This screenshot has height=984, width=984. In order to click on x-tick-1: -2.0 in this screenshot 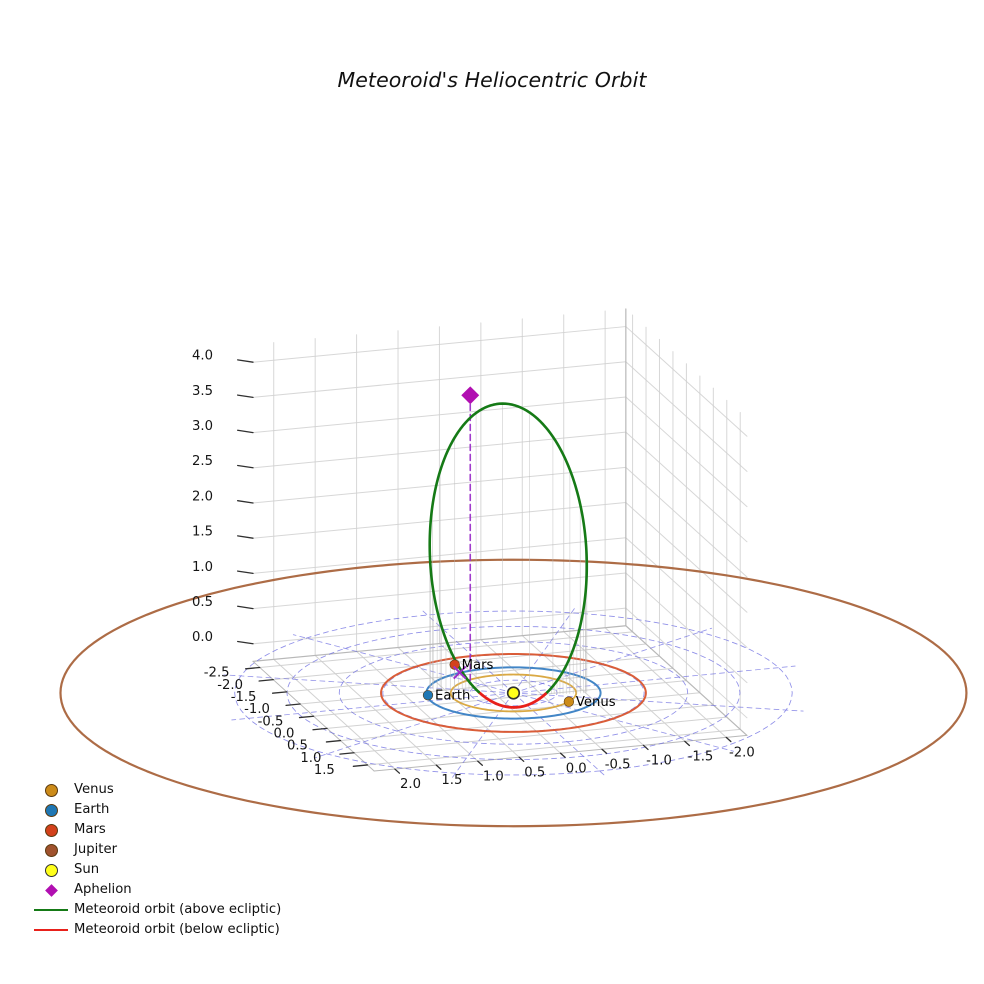, I will do `click(230, 685)`.